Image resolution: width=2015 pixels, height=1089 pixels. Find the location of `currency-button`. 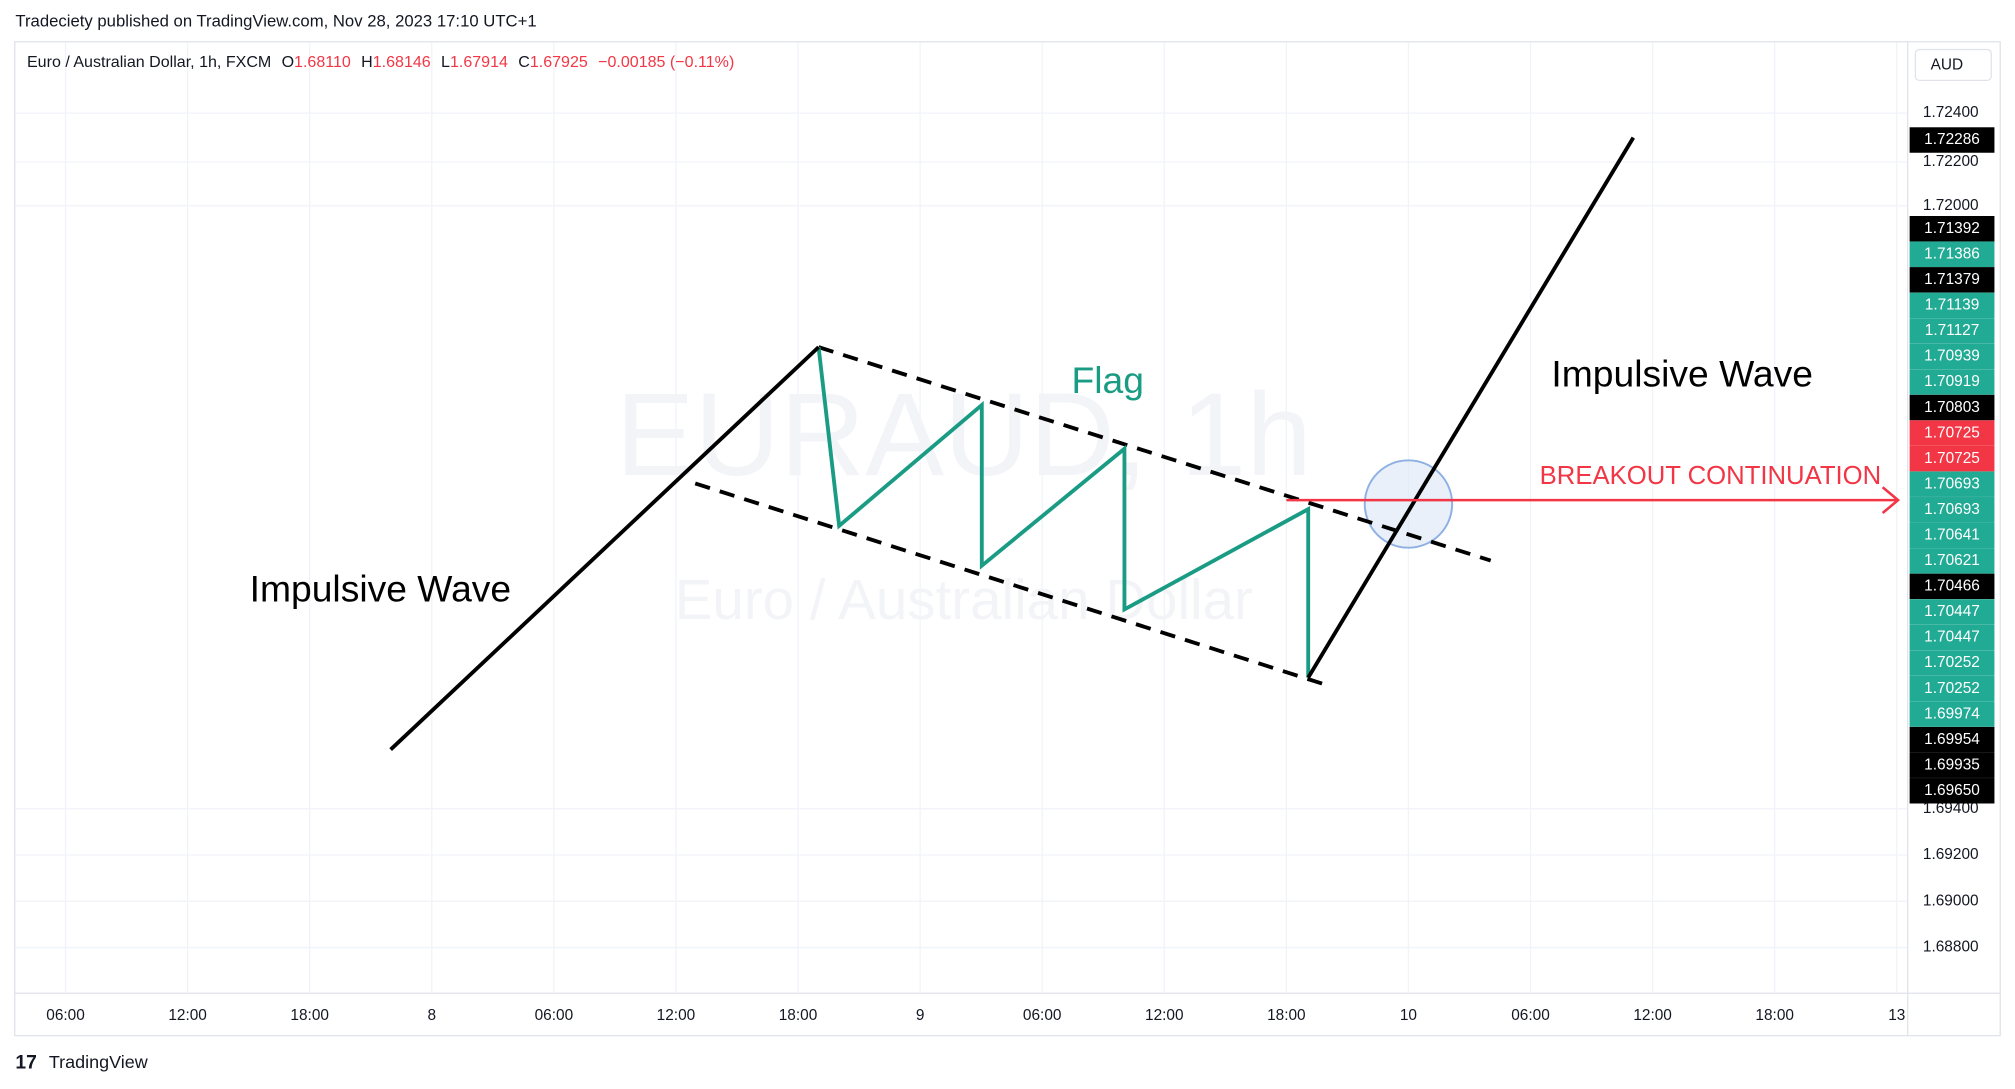

currency-button is located at coordinates (1953, 64).